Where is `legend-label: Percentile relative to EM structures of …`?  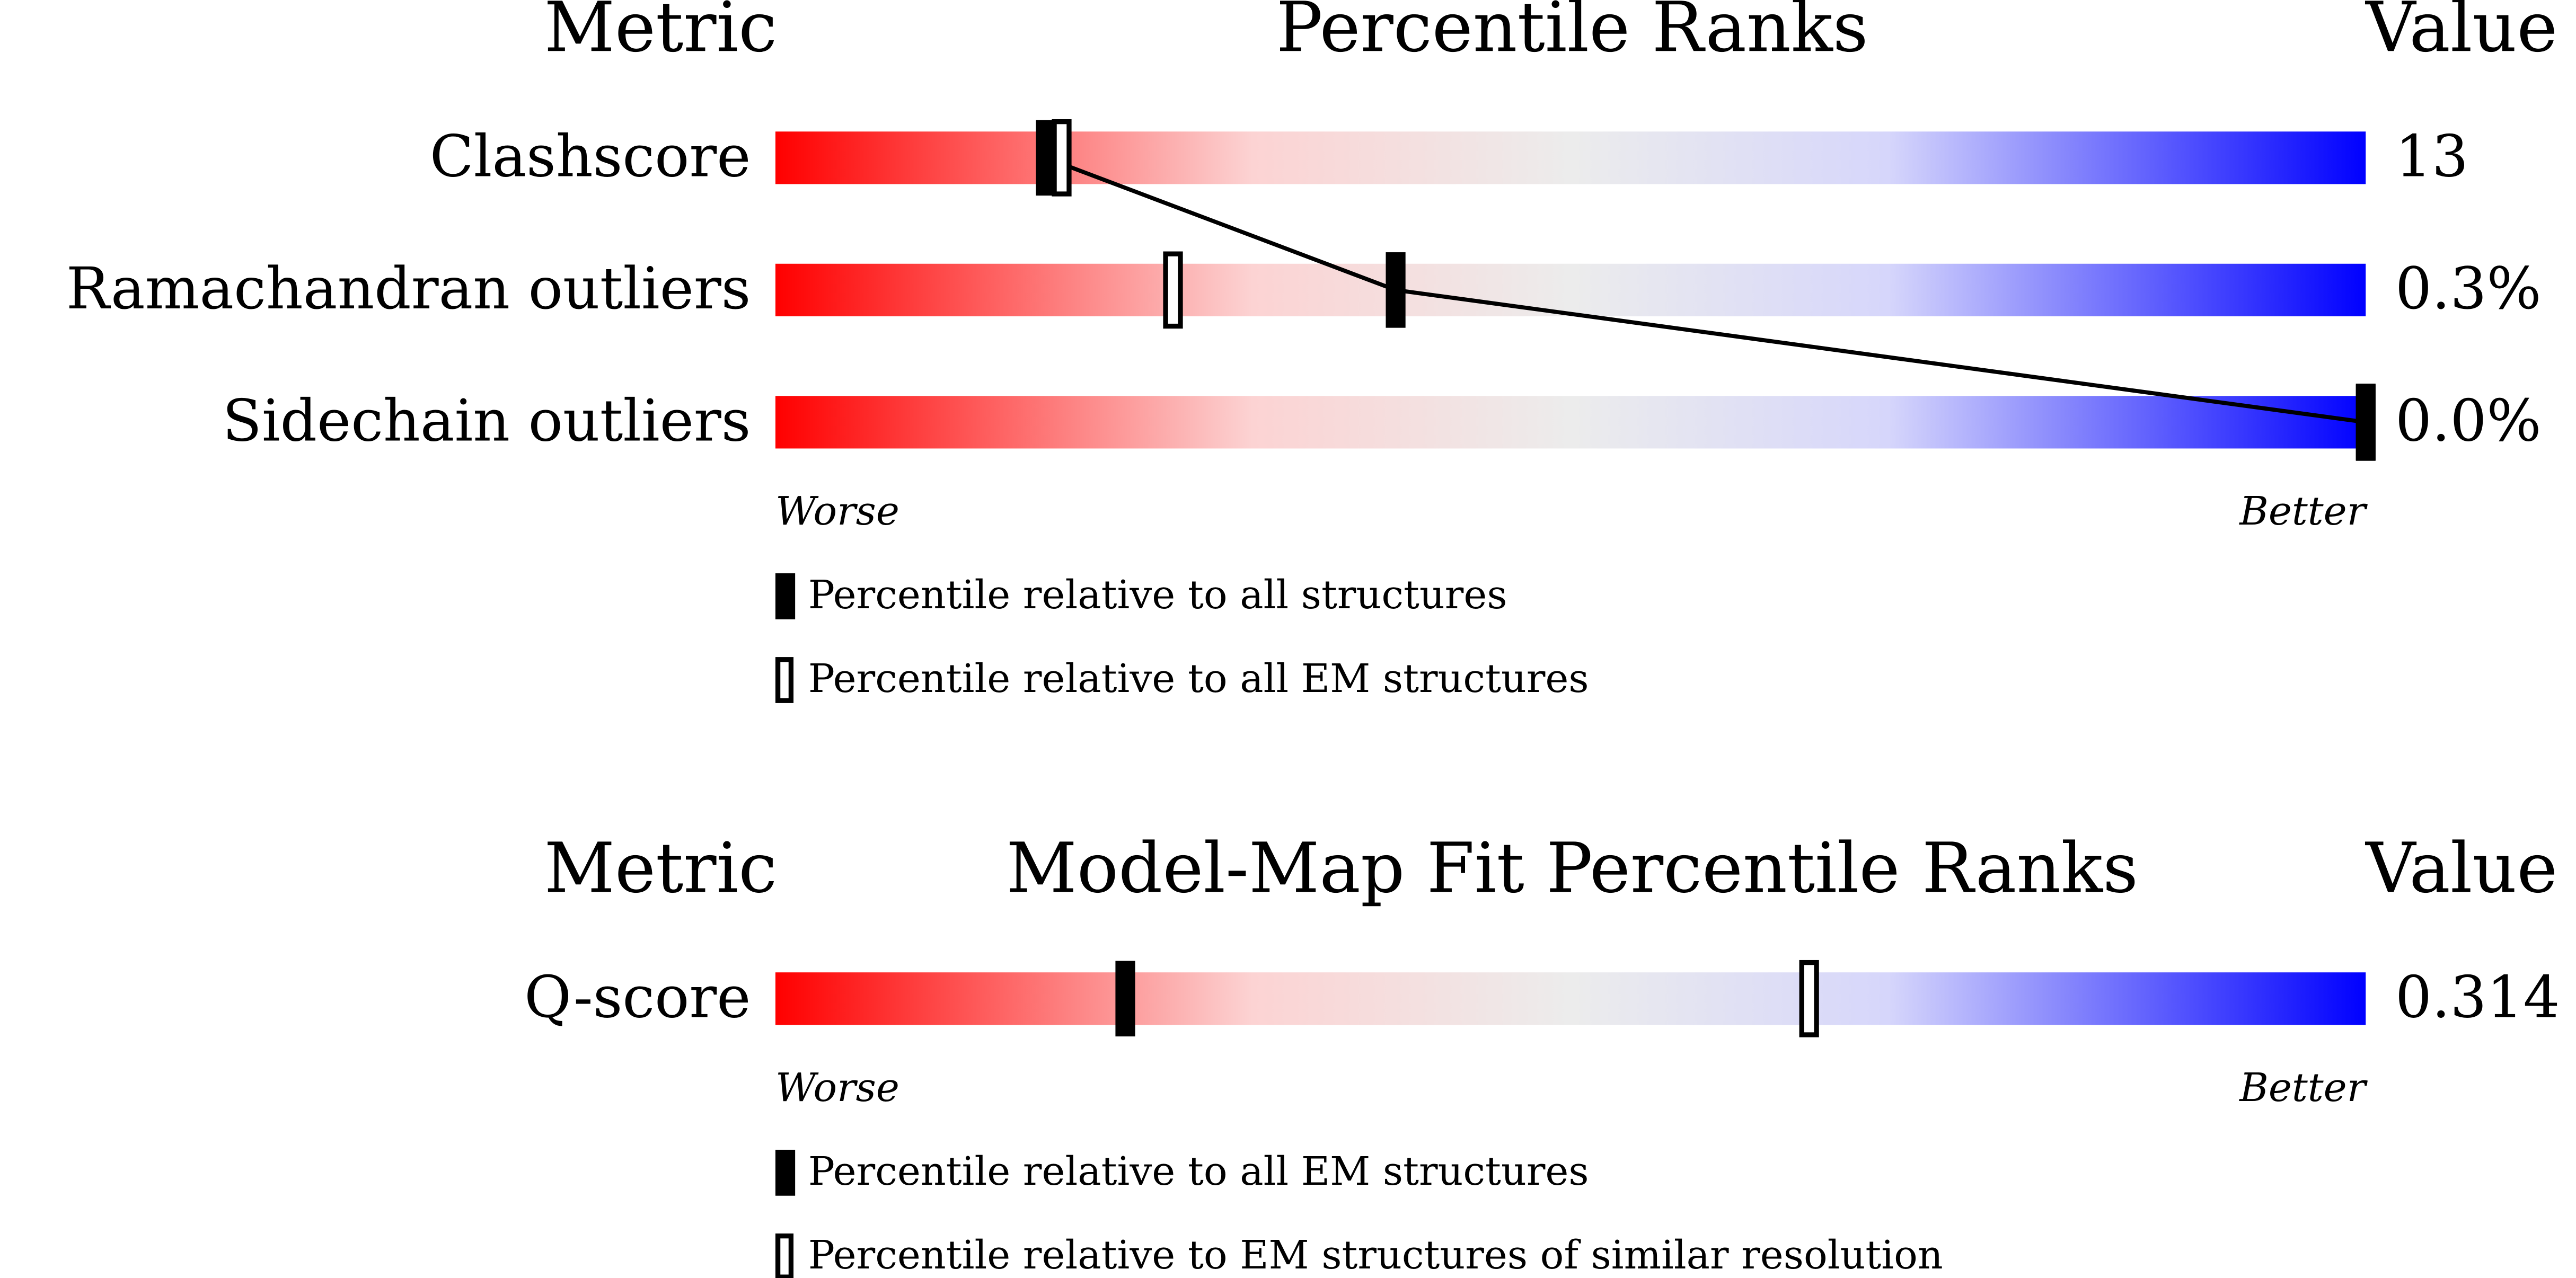
legend-label: Percentile relative to EM structures of … is located at coordinates (1375, 1255).